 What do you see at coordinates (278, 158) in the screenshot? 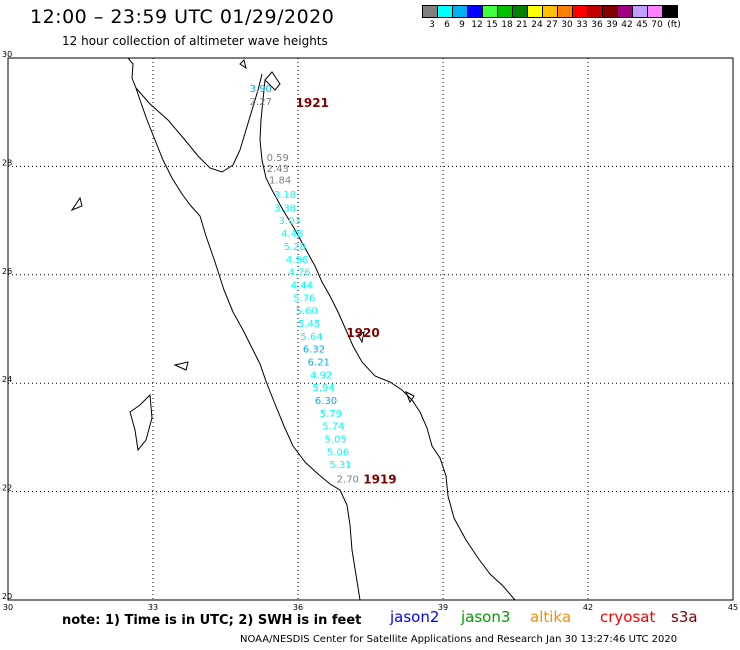
I see `wave-height-reading: 0.59` at bounding box center [278, 158].